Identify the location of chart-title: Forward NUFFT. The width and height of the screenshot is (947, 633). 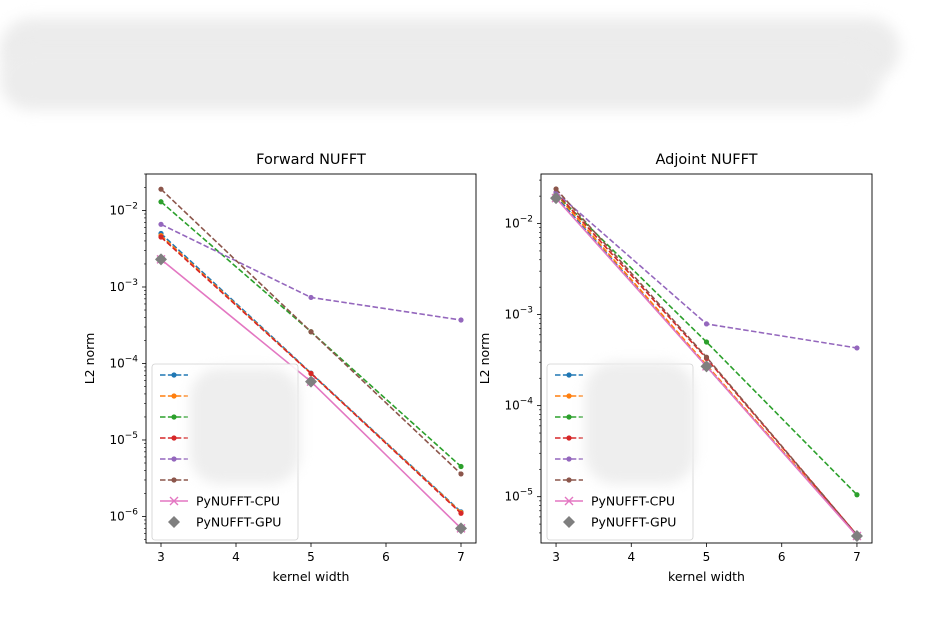
(311, 160).